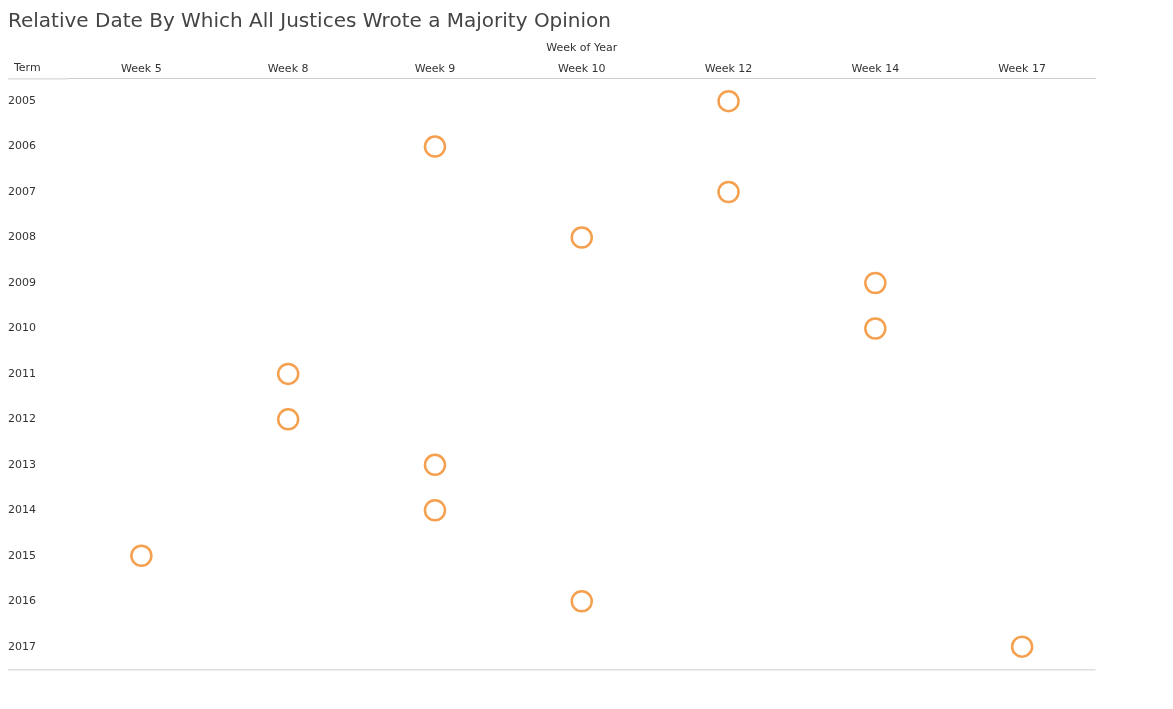 The image size is (1173, 709). I want to click on y-tick-label: 2011, so click(22, 373).